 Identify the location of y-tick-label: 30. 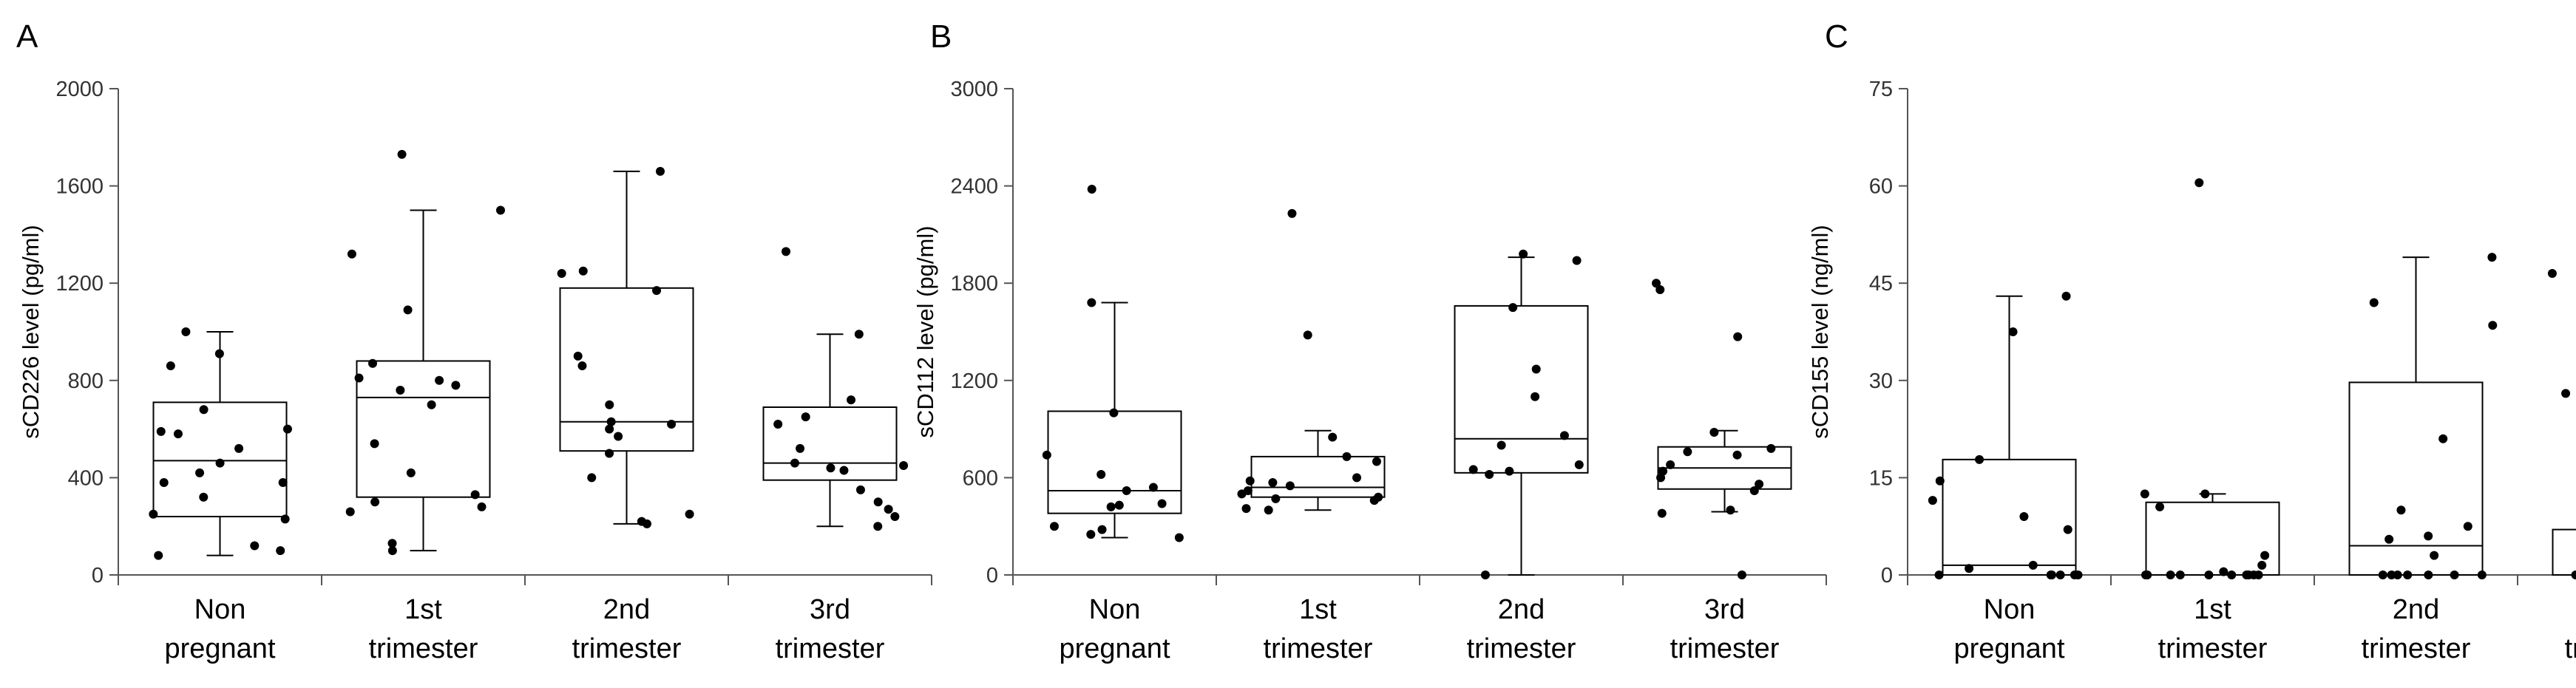
(1881, 381).